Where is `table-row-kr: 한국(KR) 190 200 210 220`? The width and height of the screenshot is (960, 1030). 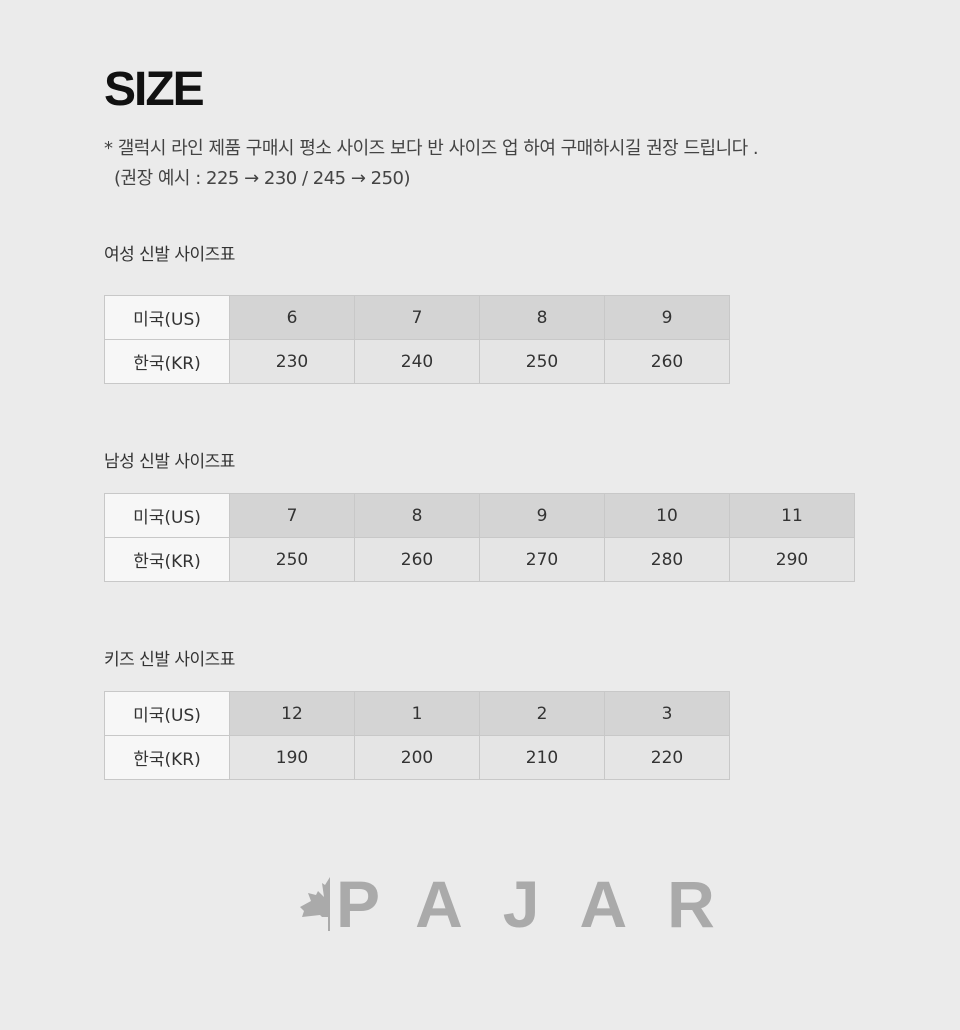
table-row-kr: 한국(KR) 190 200 210 220 is located at coordinates (417, 757).